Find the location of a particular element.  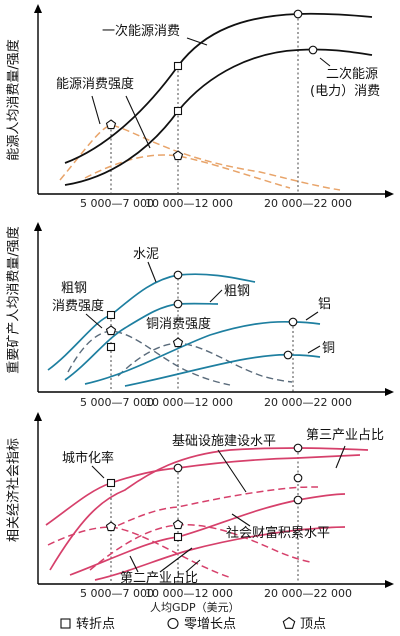

secondary-energy-pointer is located at coordinates (325, 62).